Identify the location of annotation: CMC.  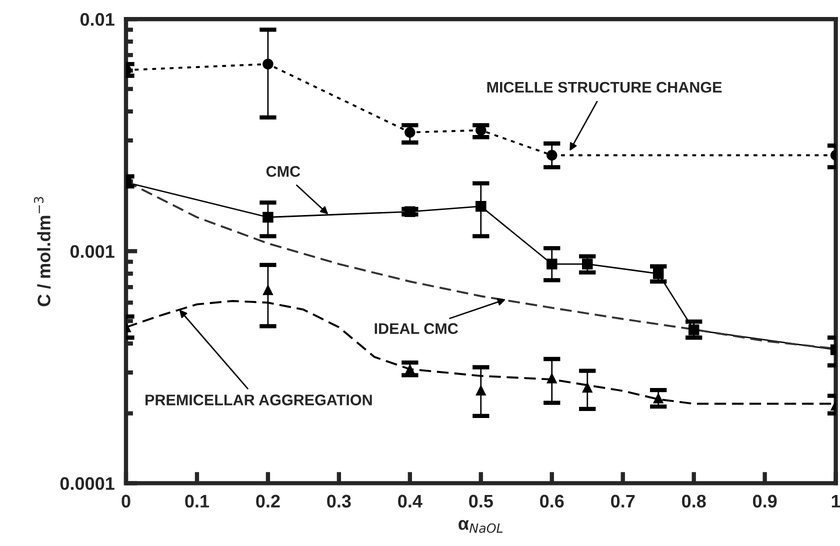
(283, 171).